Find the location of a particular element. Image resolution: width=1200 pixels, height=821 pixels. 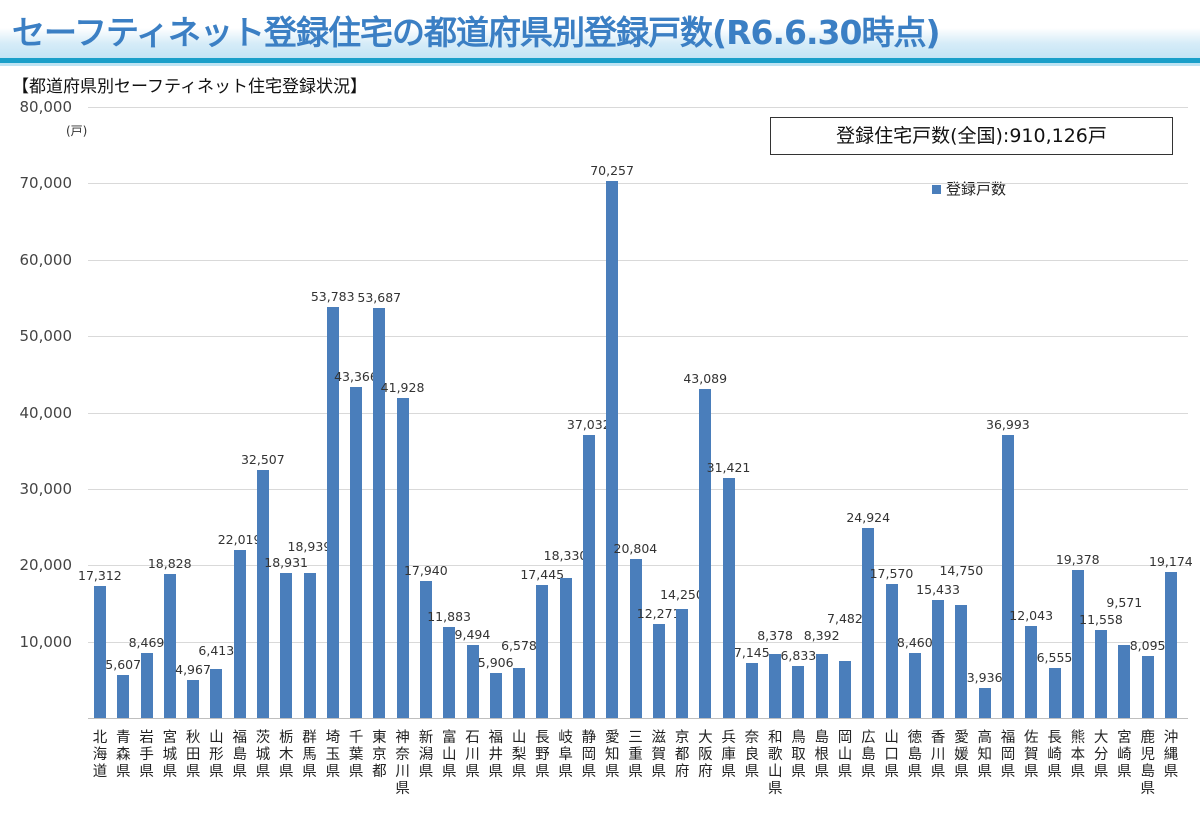

x-tick-label: 新潟県 is located at coordinates (426, 755).